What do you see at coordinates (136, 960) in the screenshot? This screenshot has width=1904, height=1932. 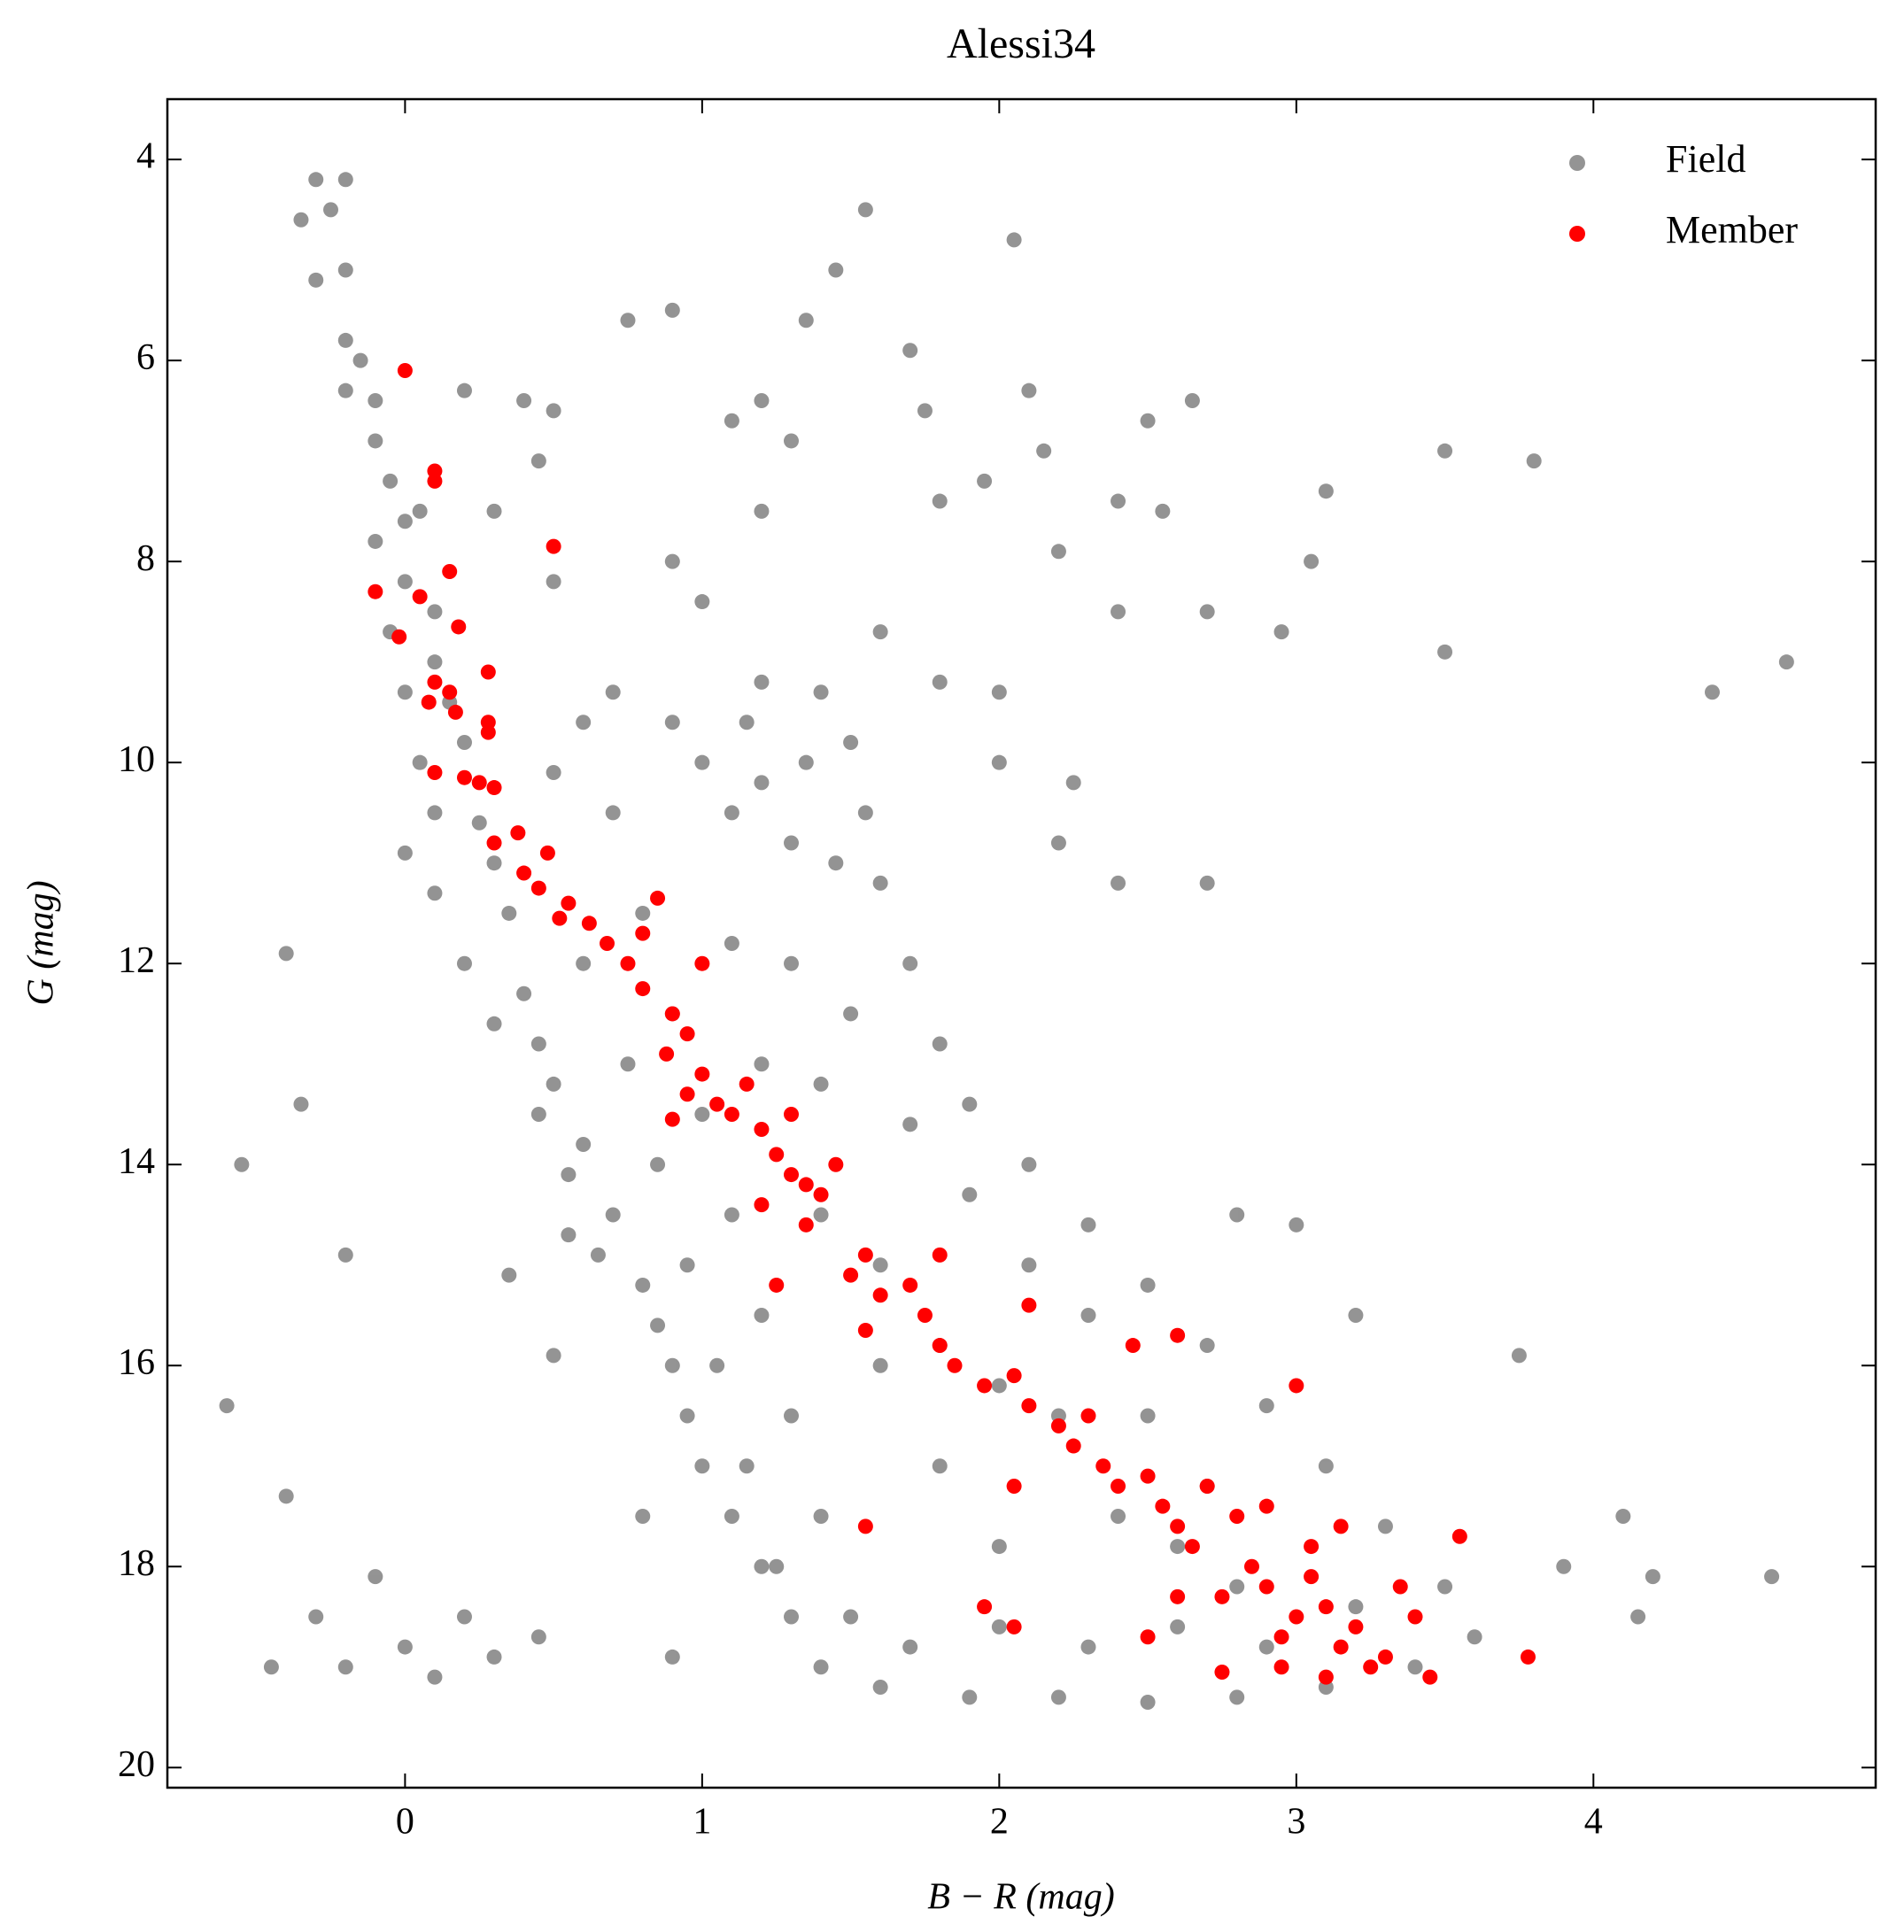 I see `y-tick-label: 12` at bounding box center [136, 960].